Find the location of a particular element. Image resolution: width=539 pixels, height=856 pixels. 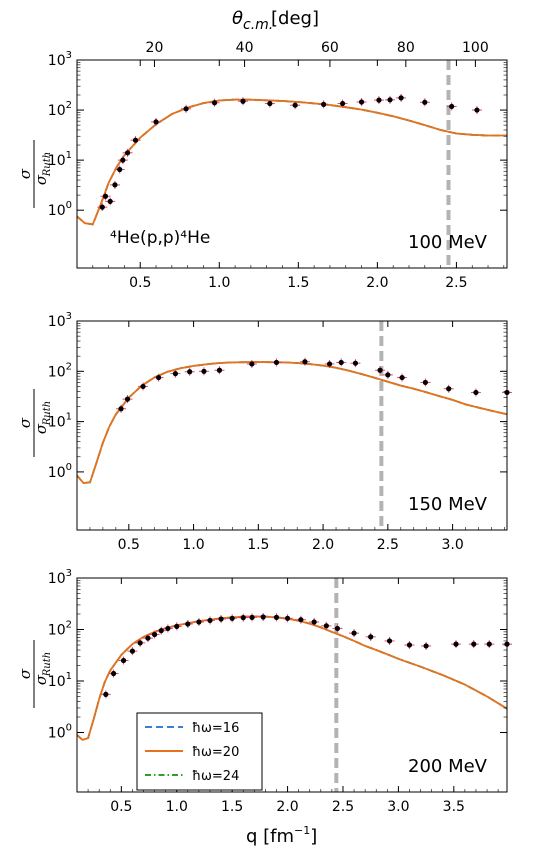

y-axis-label-panel-3: σ σ Ruth is located at coordinates (34, 674).